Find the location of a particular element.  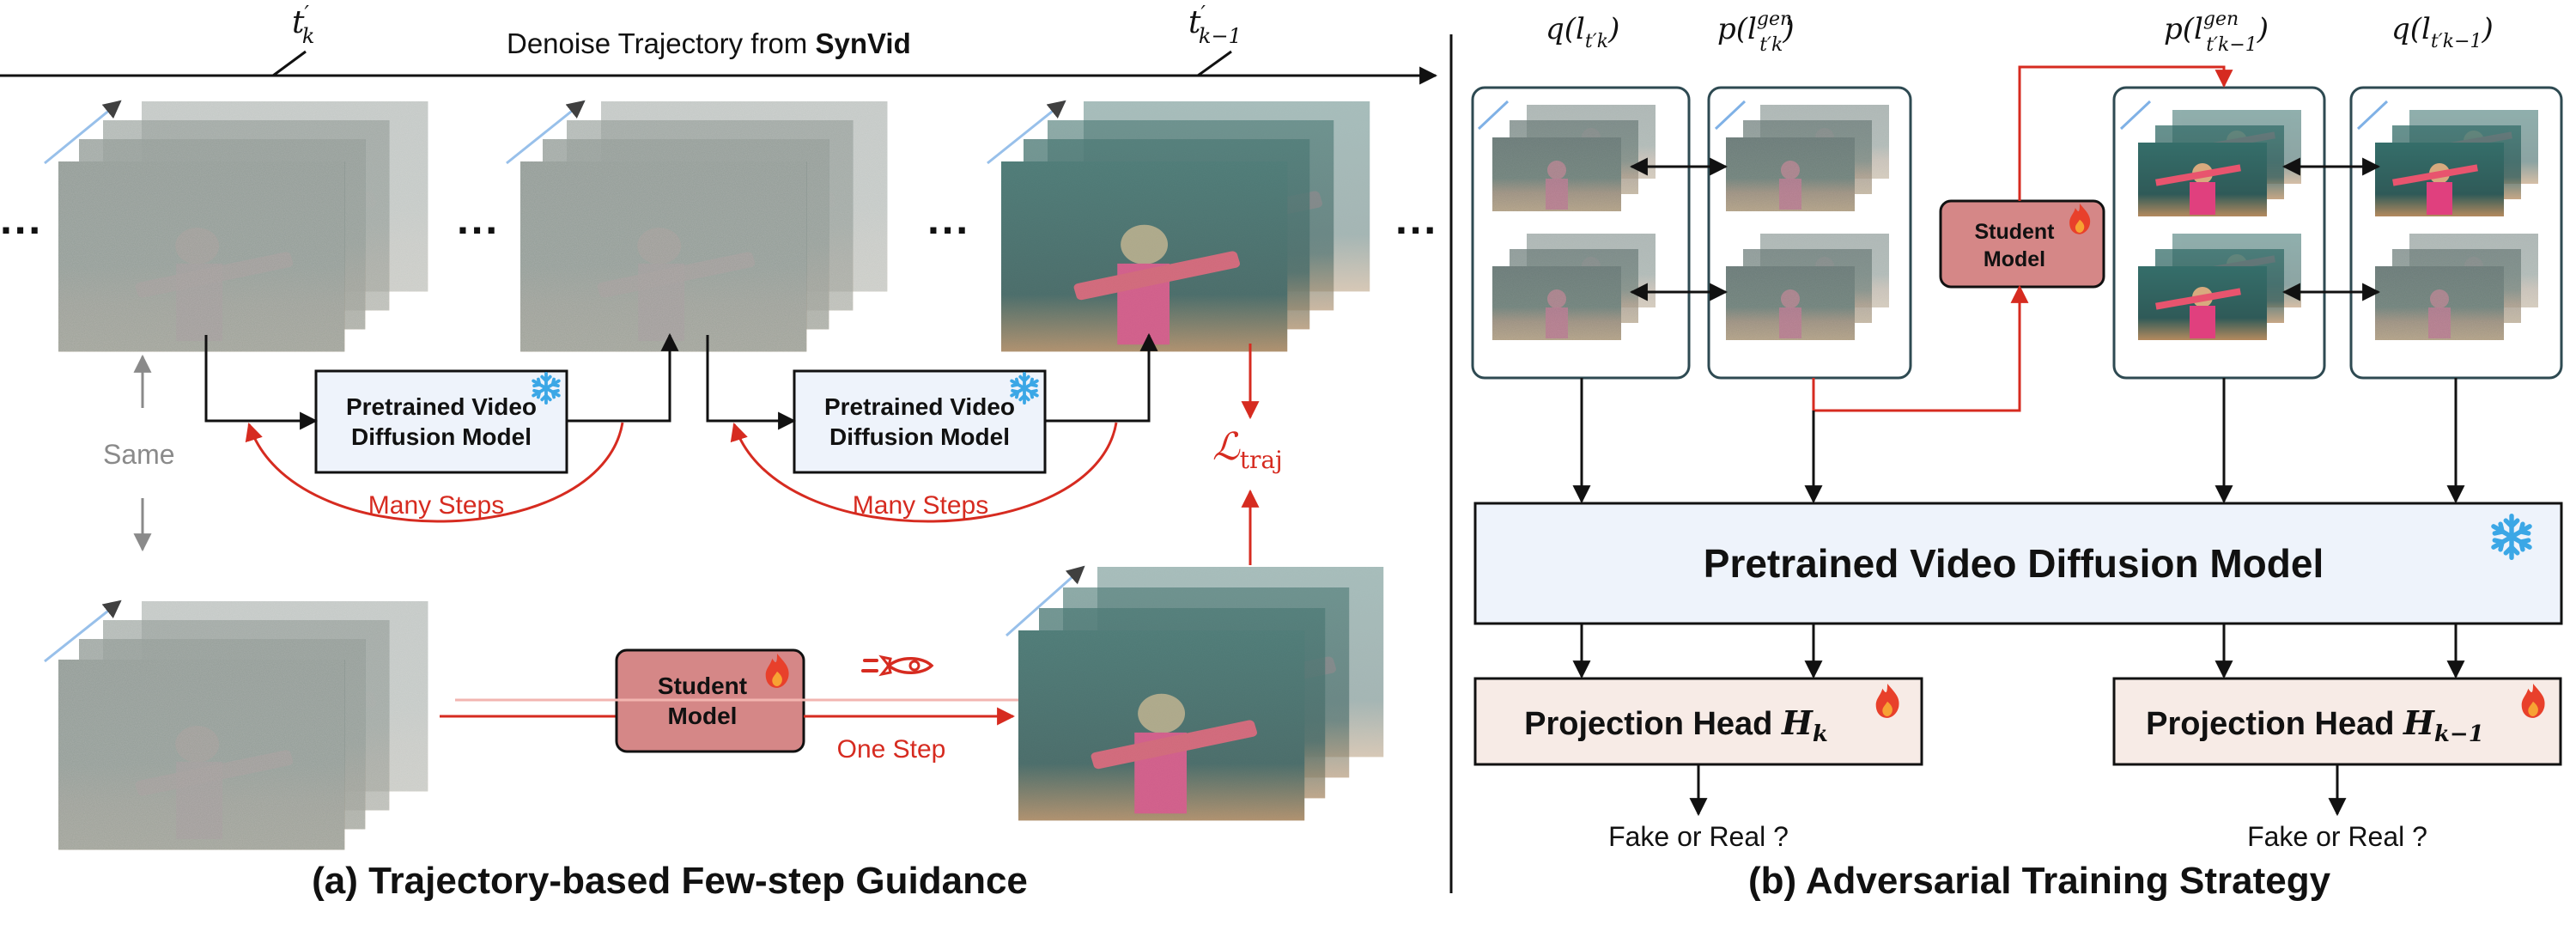

one-step-label: One Step is located at coordinates (892, 749).